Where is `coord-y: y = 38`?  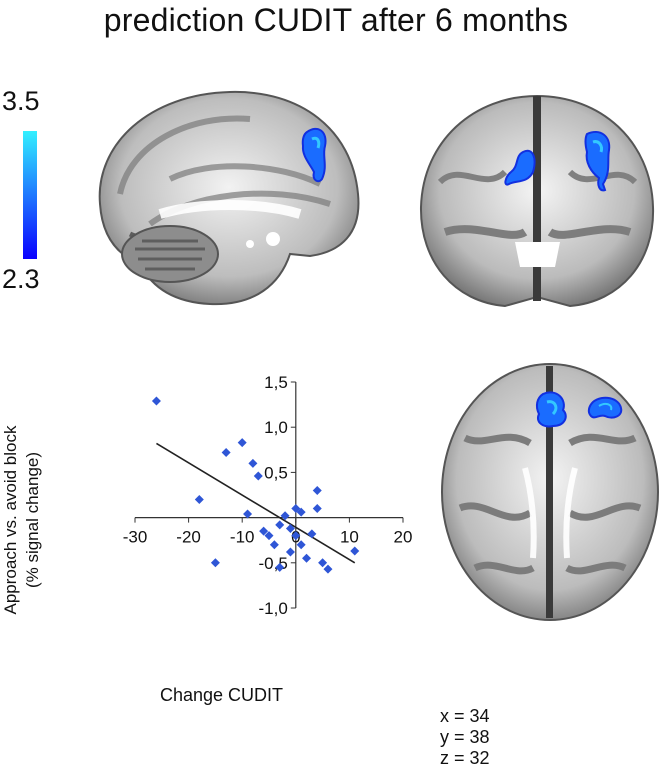 coord-y: y = 38 is located at coordinates (465, 737).